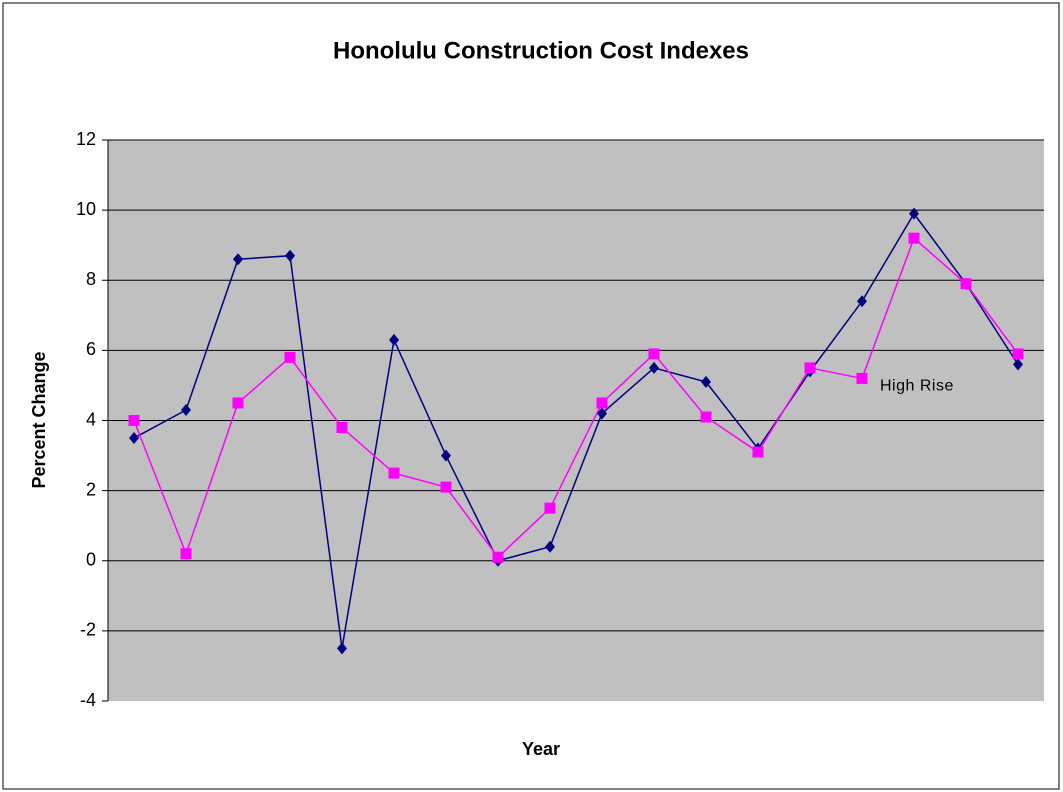 The height and width of the screenshot is (792, 1063). I want to click on y-tick-label: 10, so click(86, 209).